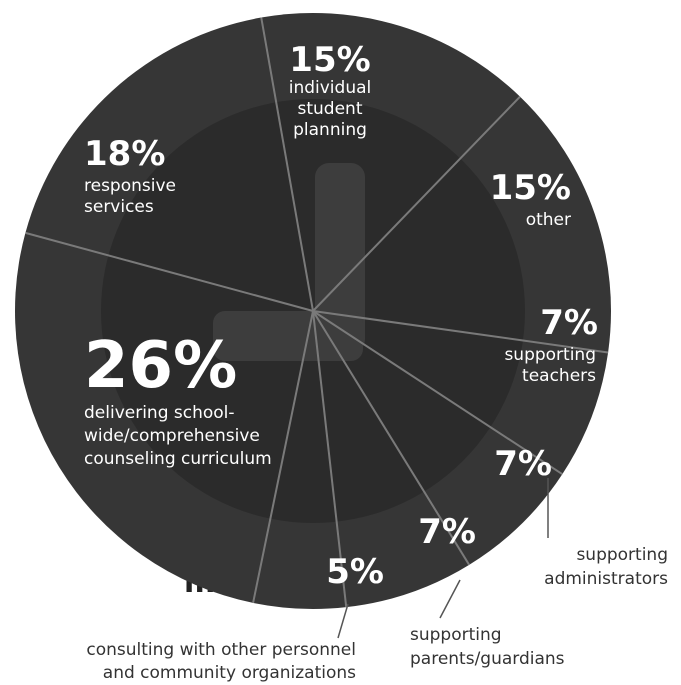 The image size is (681, 685). I want to click on slice-category-label: counseling curriculum, so click(178, 459).